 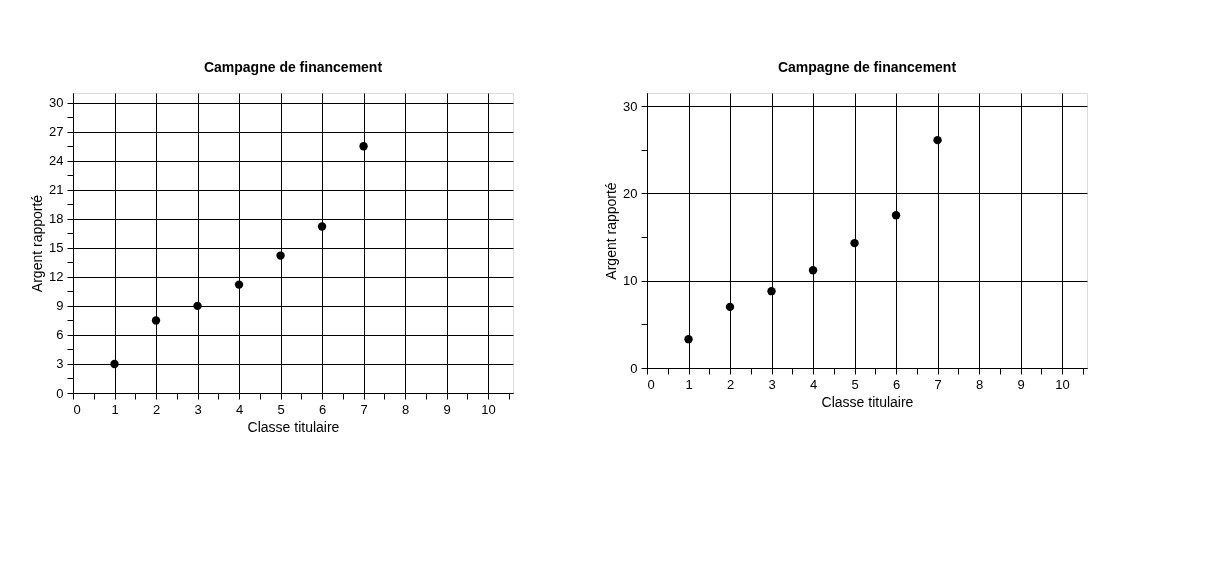 What do you see at coordinates (60, 335) in the screenshot?
I see `y-tick-label: 6` at bounding box center [60, 335].